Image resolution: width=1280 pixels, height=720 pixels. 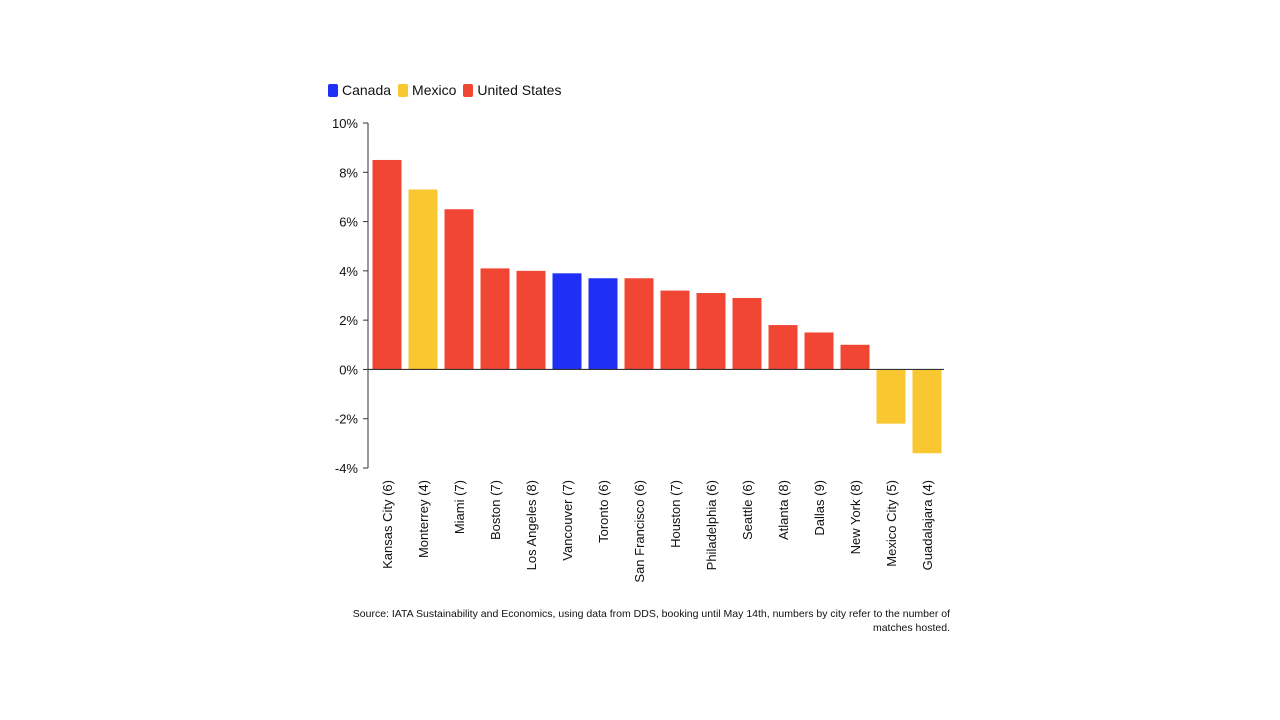 What do you see at coordinates (348, 222) in the screenshot?
I see `y-tick-label: 6%` at bounding box center [348, 222].